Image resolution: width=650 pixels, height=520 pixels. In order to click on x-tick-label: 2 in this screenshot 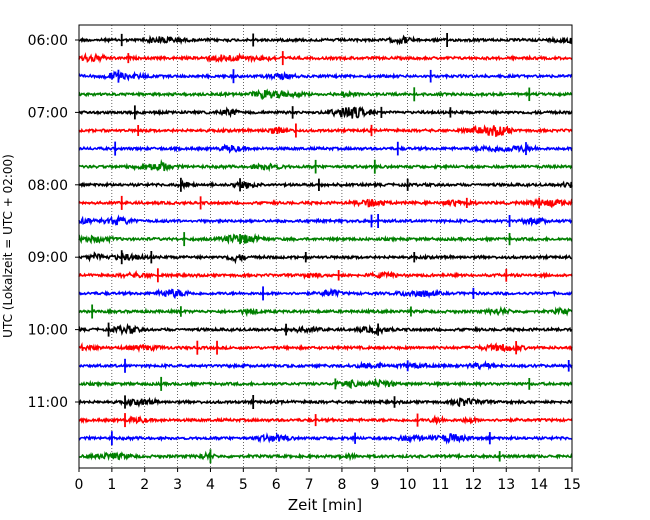, I will do `click(144, 485)`.